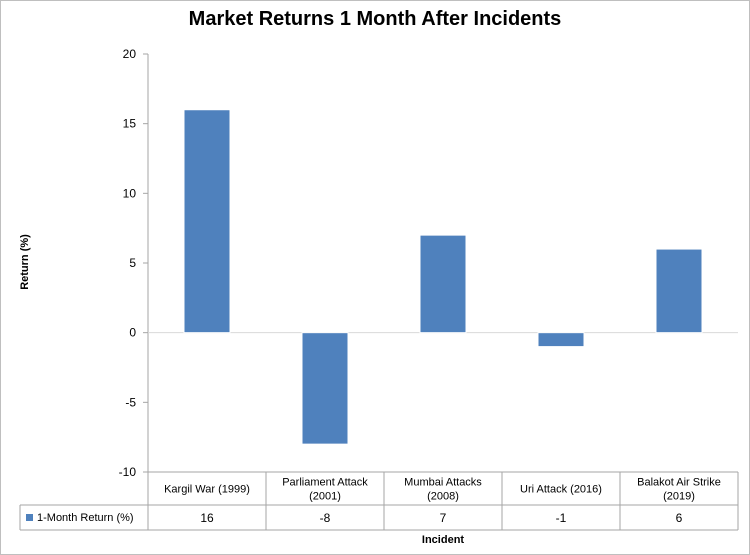 This screenshot has width=750, height=555. Describe the element at coordinates (29, 517) in the screenshot. I see `legend-key` at that location.